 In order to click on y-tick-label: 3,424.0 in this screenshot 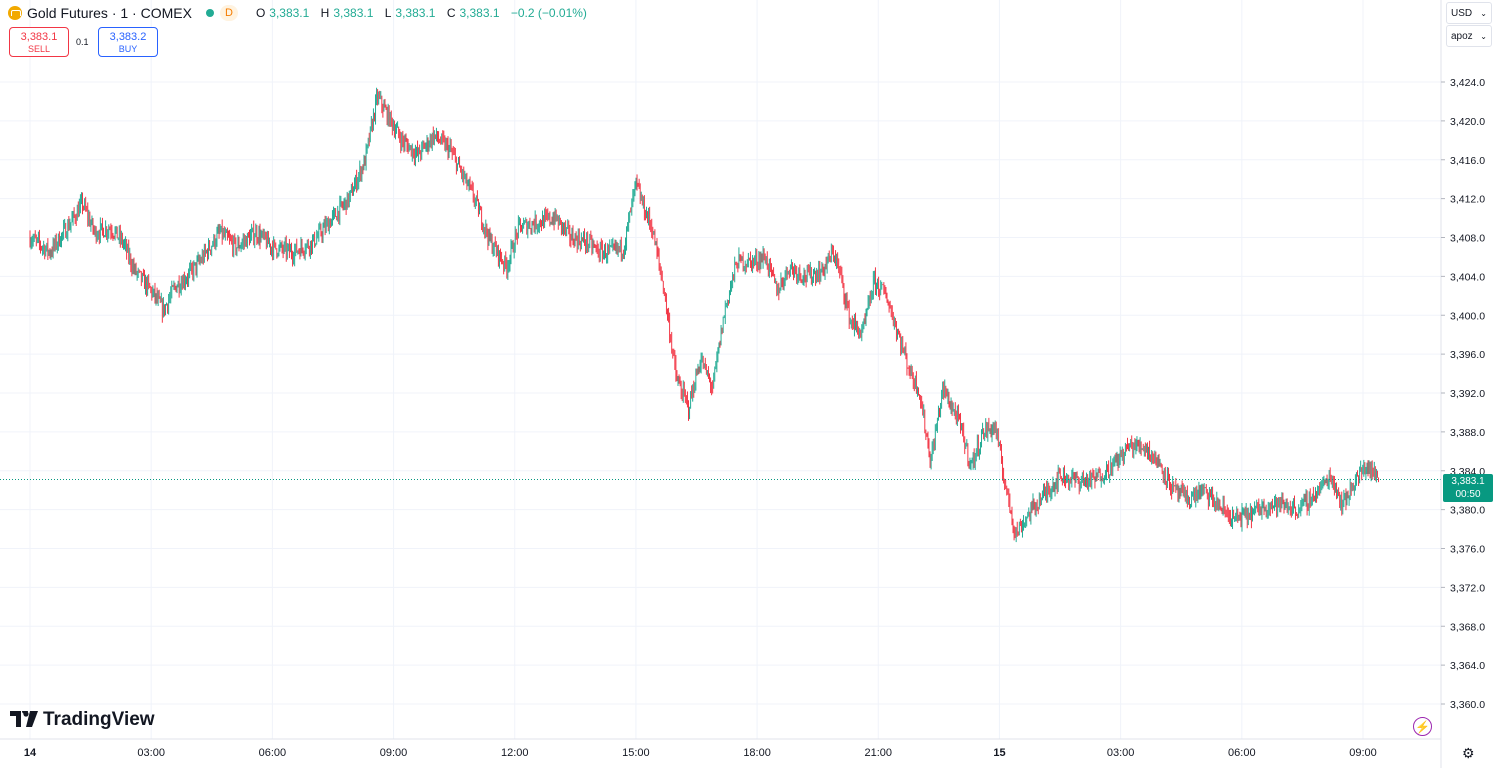, I will do `click(1467, 83)`.